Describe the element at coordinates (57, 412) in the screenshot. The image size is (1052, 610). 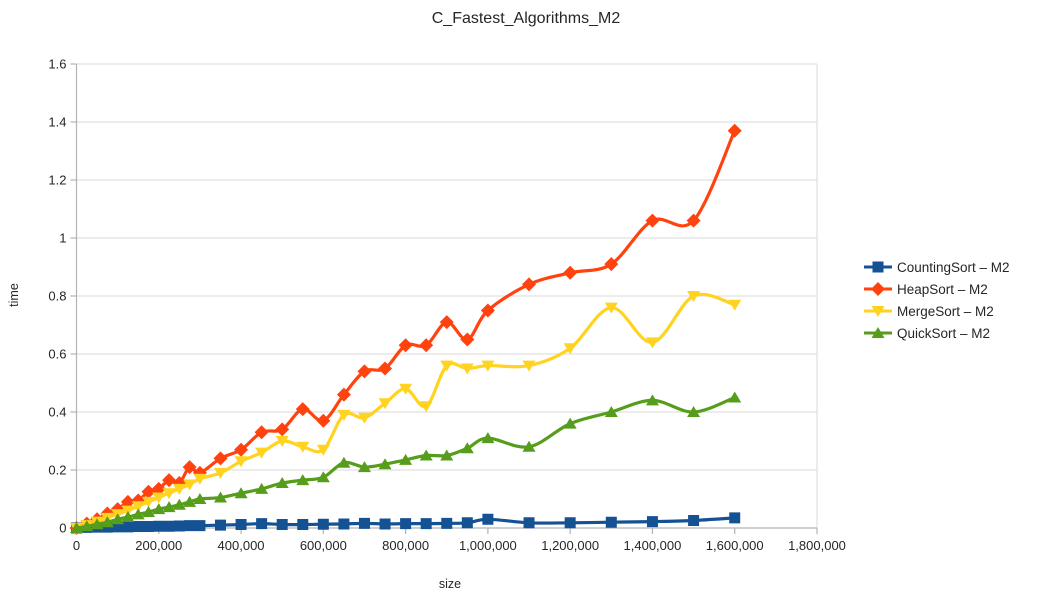
I see `y-tick-label: 0.4` at that location.